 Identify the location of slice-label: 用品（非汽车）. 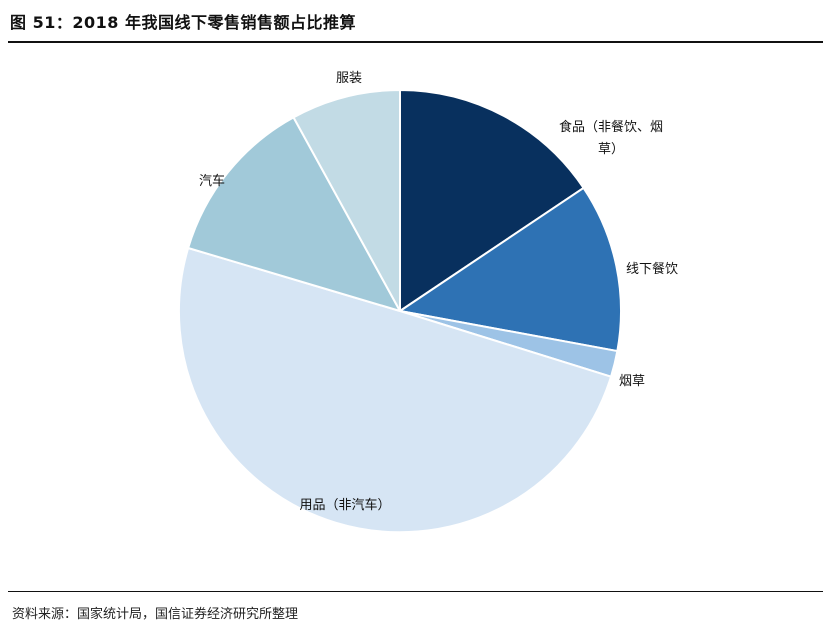
(344, 505).